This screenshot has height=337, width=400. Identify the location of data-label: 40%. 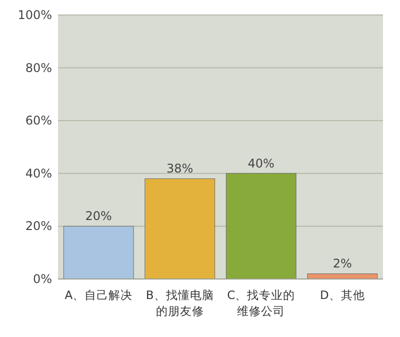
(261, 163).